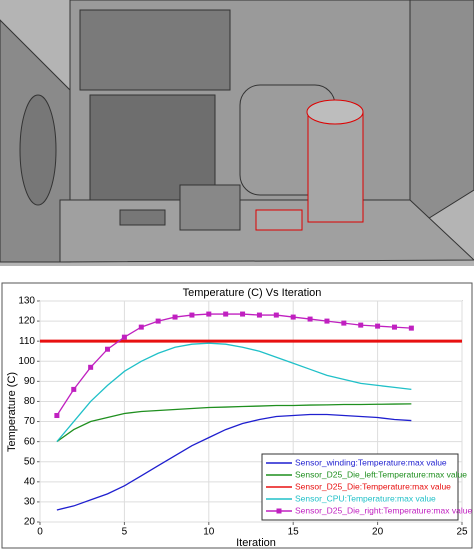 This screenshot has height=555, width=474. Describe the element at coordinates (26, 361) in the screenshot. I see `y-tick-label: 100` at that location.